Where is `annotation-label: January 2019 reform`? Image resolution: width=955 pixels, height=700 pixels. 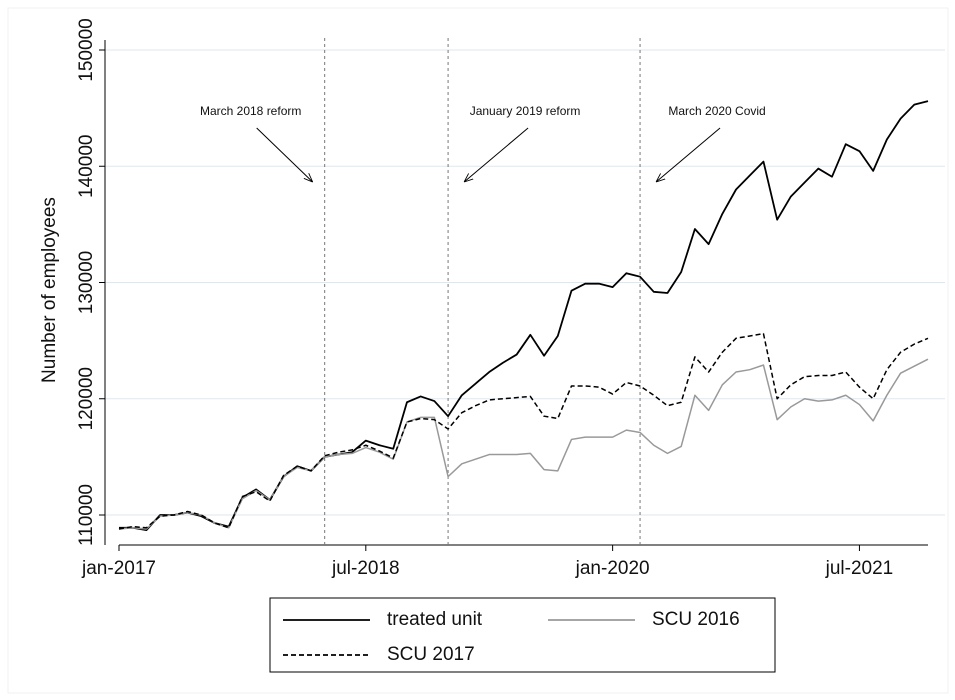 annotation-label: January 2019 reform is located at coordinates (525, 111).